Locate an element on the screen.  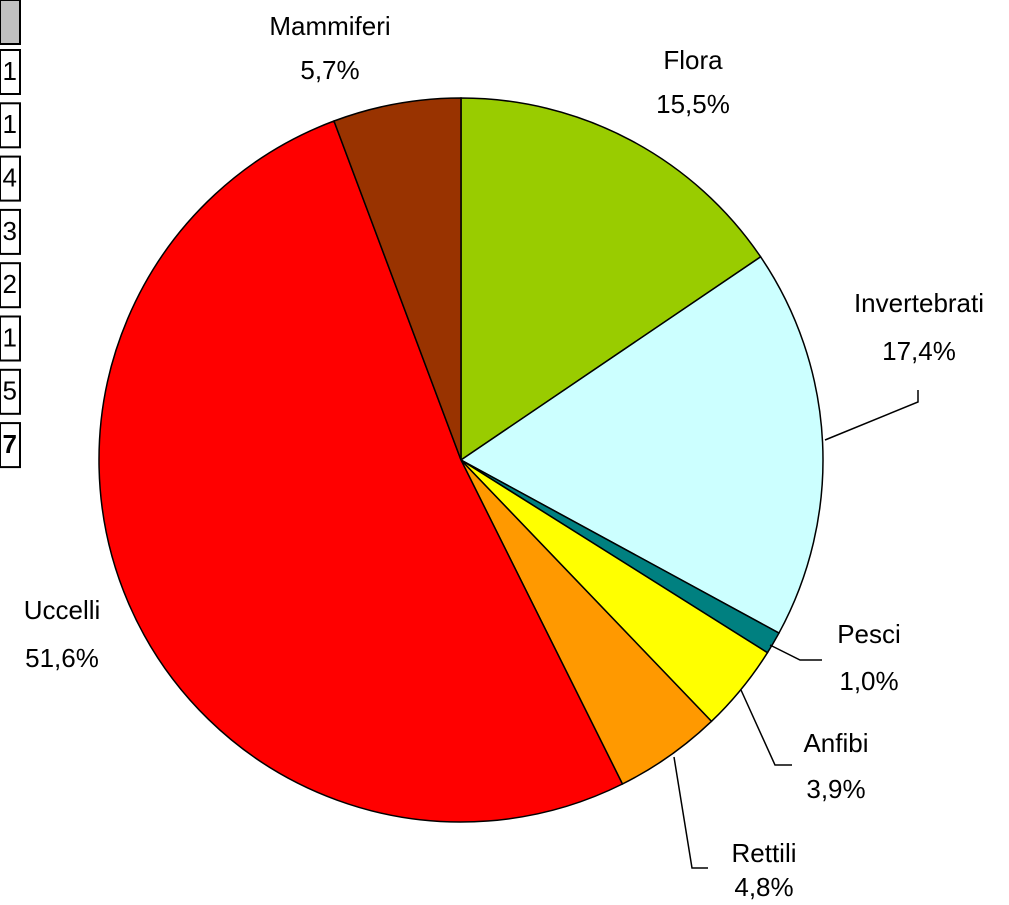
slice-label: Rettili is located at coordinates (763, 853).